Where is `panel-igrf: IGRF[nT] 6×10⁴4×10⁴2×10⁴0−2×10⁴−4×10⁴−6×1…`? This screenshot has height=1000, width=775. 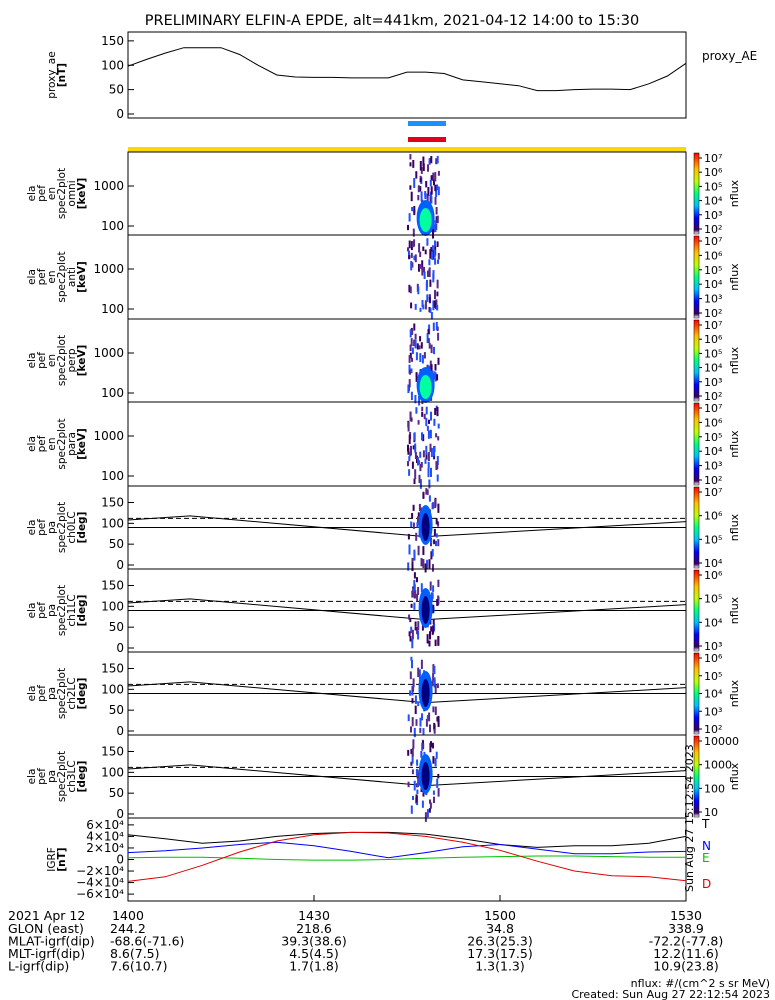
panel-igrf: IGRF[nT] 6×10⁴4×10⁴2×10⁴0−2×10⁴−4×10⁴−6×1… is located at coordinates (378, 859).